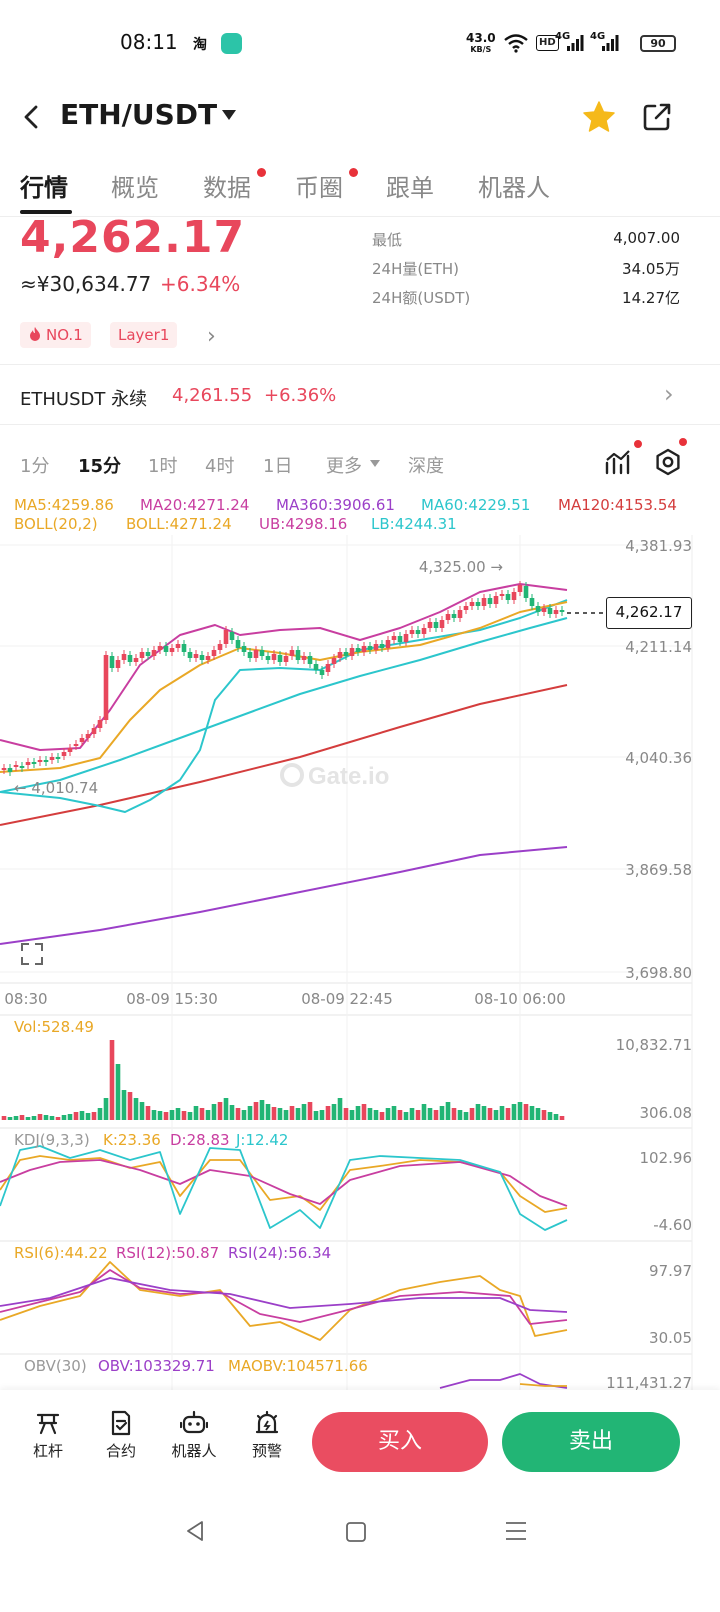 The width and height of the screenshot is (720, 1612). Describe the element at coordinates (319, 188) in the screenshot. I see `tab-community: 币圈` at that location.